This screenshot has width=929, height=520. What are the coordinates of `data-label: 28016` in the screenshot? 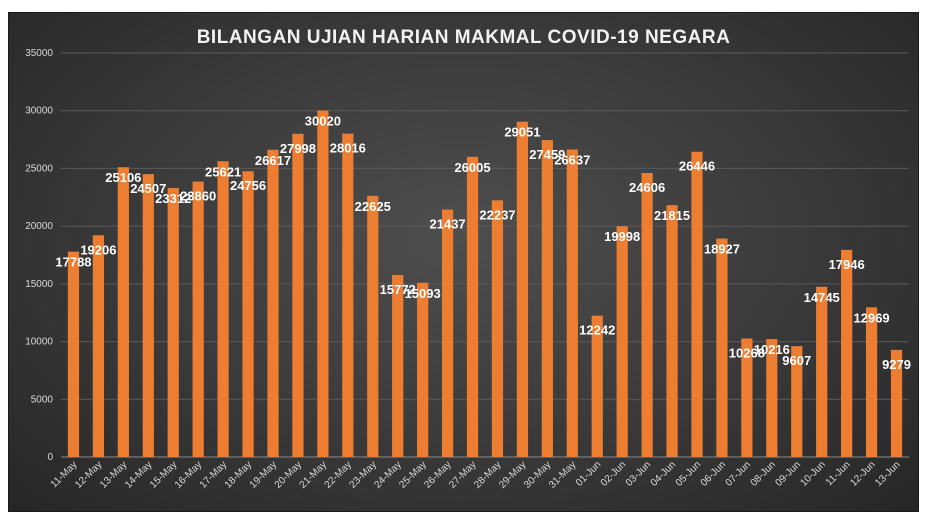 It's located at (348, 148).